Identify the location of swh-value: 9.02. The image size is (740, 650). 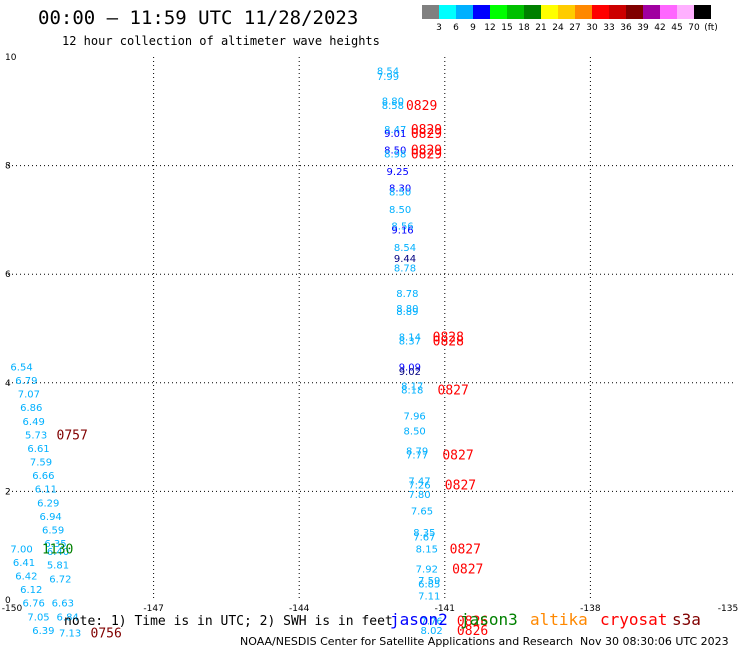
(410, 372).